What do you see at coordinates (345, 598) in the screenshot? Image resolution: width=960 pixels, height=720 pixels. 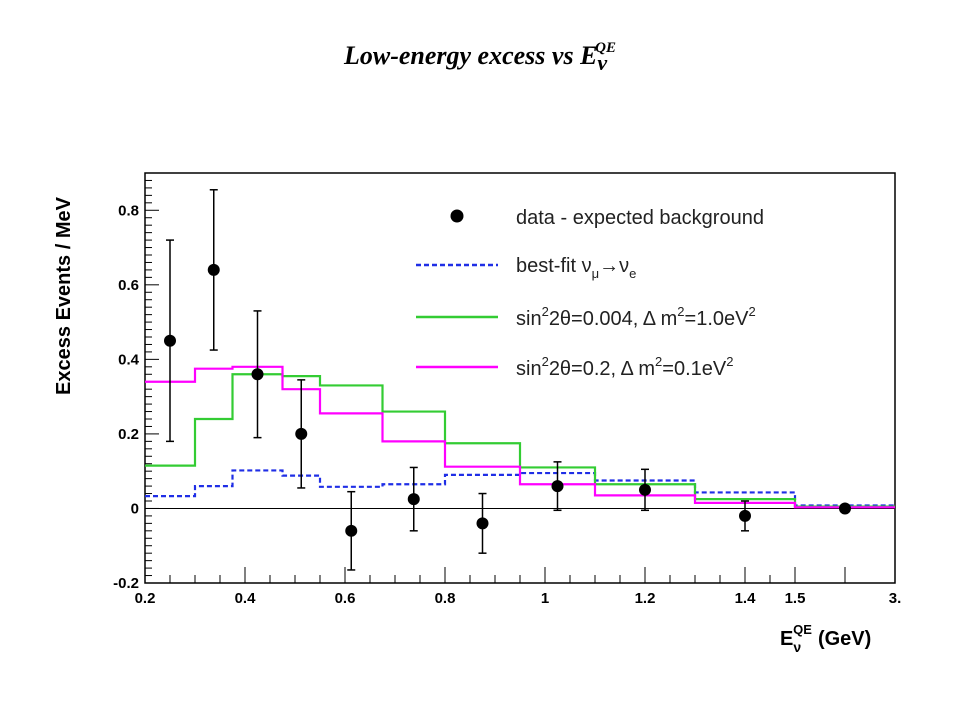 I see `x-tick-label: 0.6` at bounding box center [345, 598].